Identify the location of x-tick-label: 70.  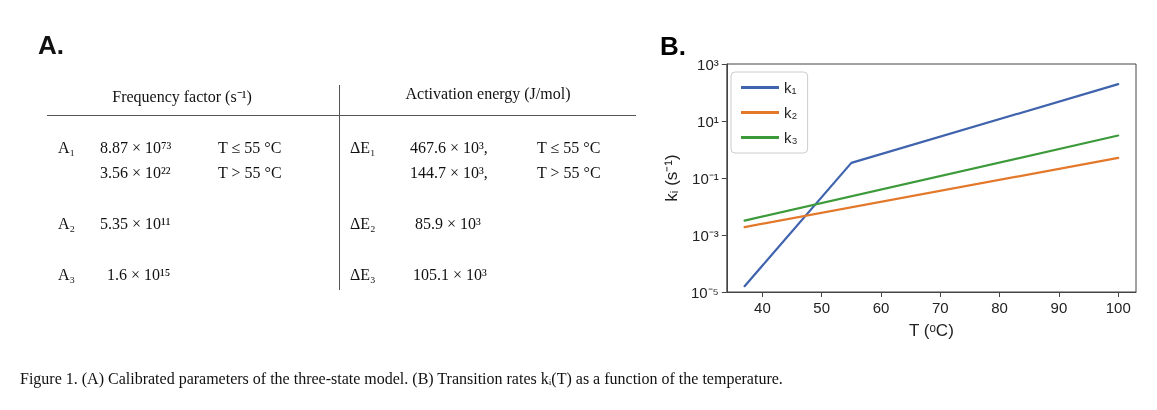
(940, 307).